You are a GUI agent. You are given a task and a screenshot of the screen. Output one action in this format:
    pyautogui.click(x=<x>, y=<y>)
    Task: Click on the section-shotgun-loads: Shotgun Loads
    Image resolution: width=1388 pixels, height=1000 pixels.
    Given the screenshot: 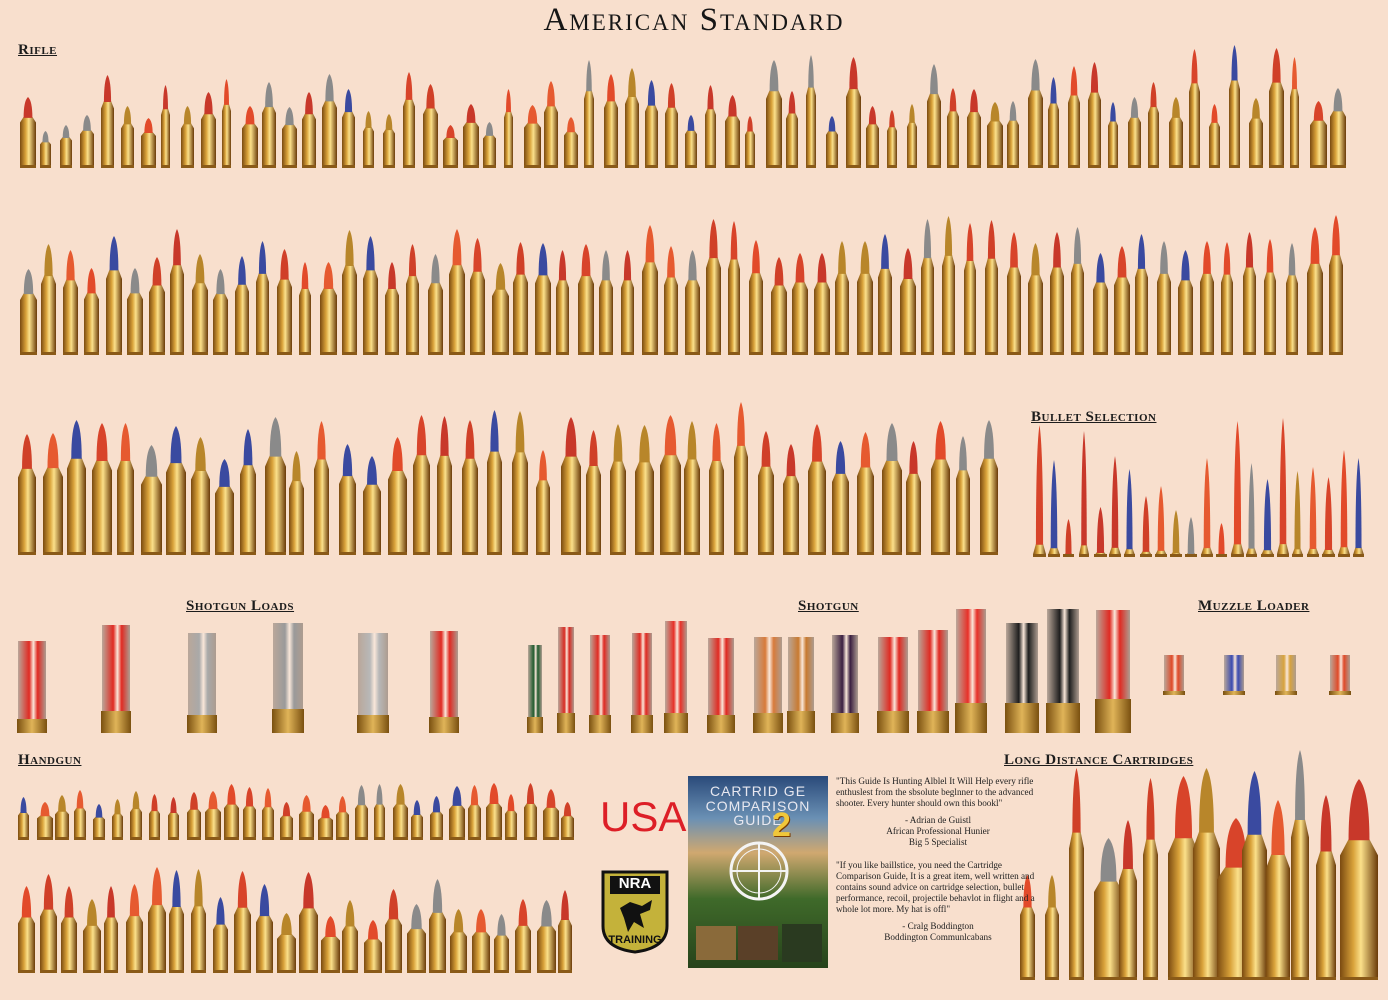 What is the action you would take?
    pyautogui.click(x=240, y=606)
    